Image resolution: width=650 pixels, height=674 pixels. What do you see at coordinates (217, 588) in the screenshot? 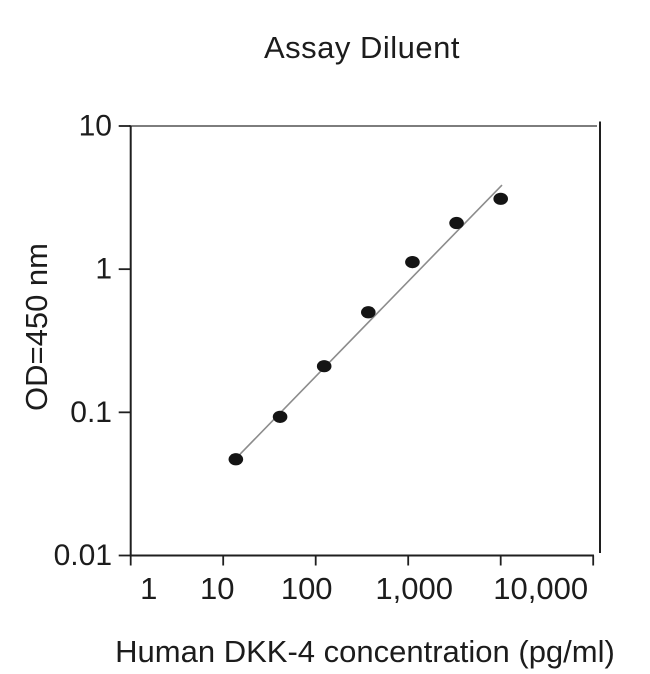
I see `x-tick-label: 10` at bounding box center [217, 588].